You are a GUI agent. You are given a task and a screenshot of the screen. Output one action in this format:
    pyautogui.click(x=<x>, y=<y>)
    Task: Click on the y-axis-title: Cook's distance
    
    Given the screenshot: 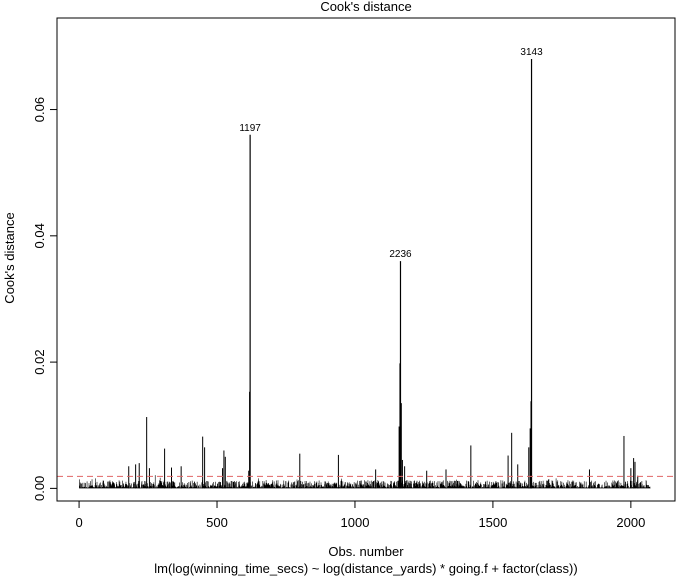 What is the action you would take?
    pyautogui.click(x=9, y=257)
    